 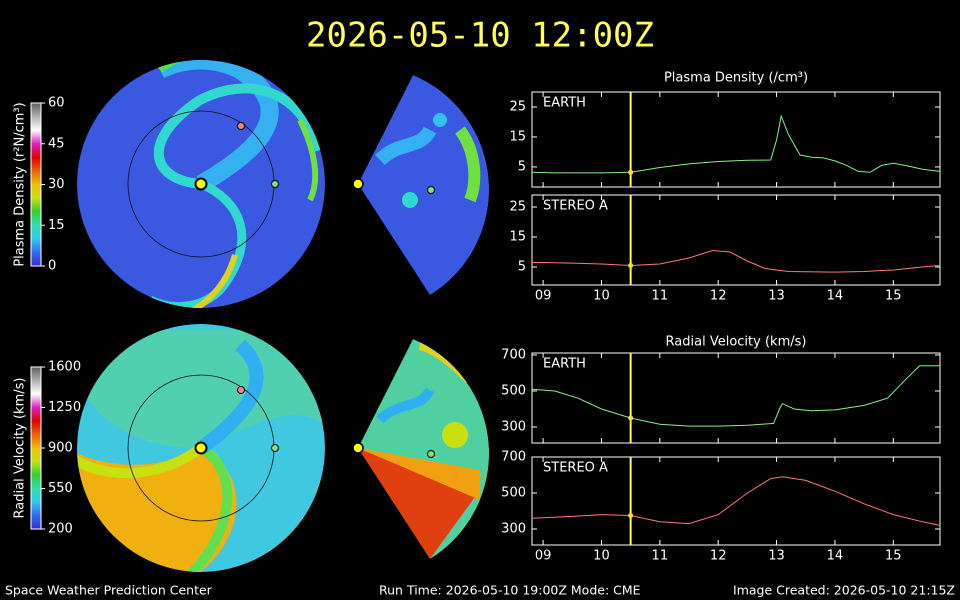 I want to click on panel-title: Plasma Density (/cm³), so click(x=736, y=78).